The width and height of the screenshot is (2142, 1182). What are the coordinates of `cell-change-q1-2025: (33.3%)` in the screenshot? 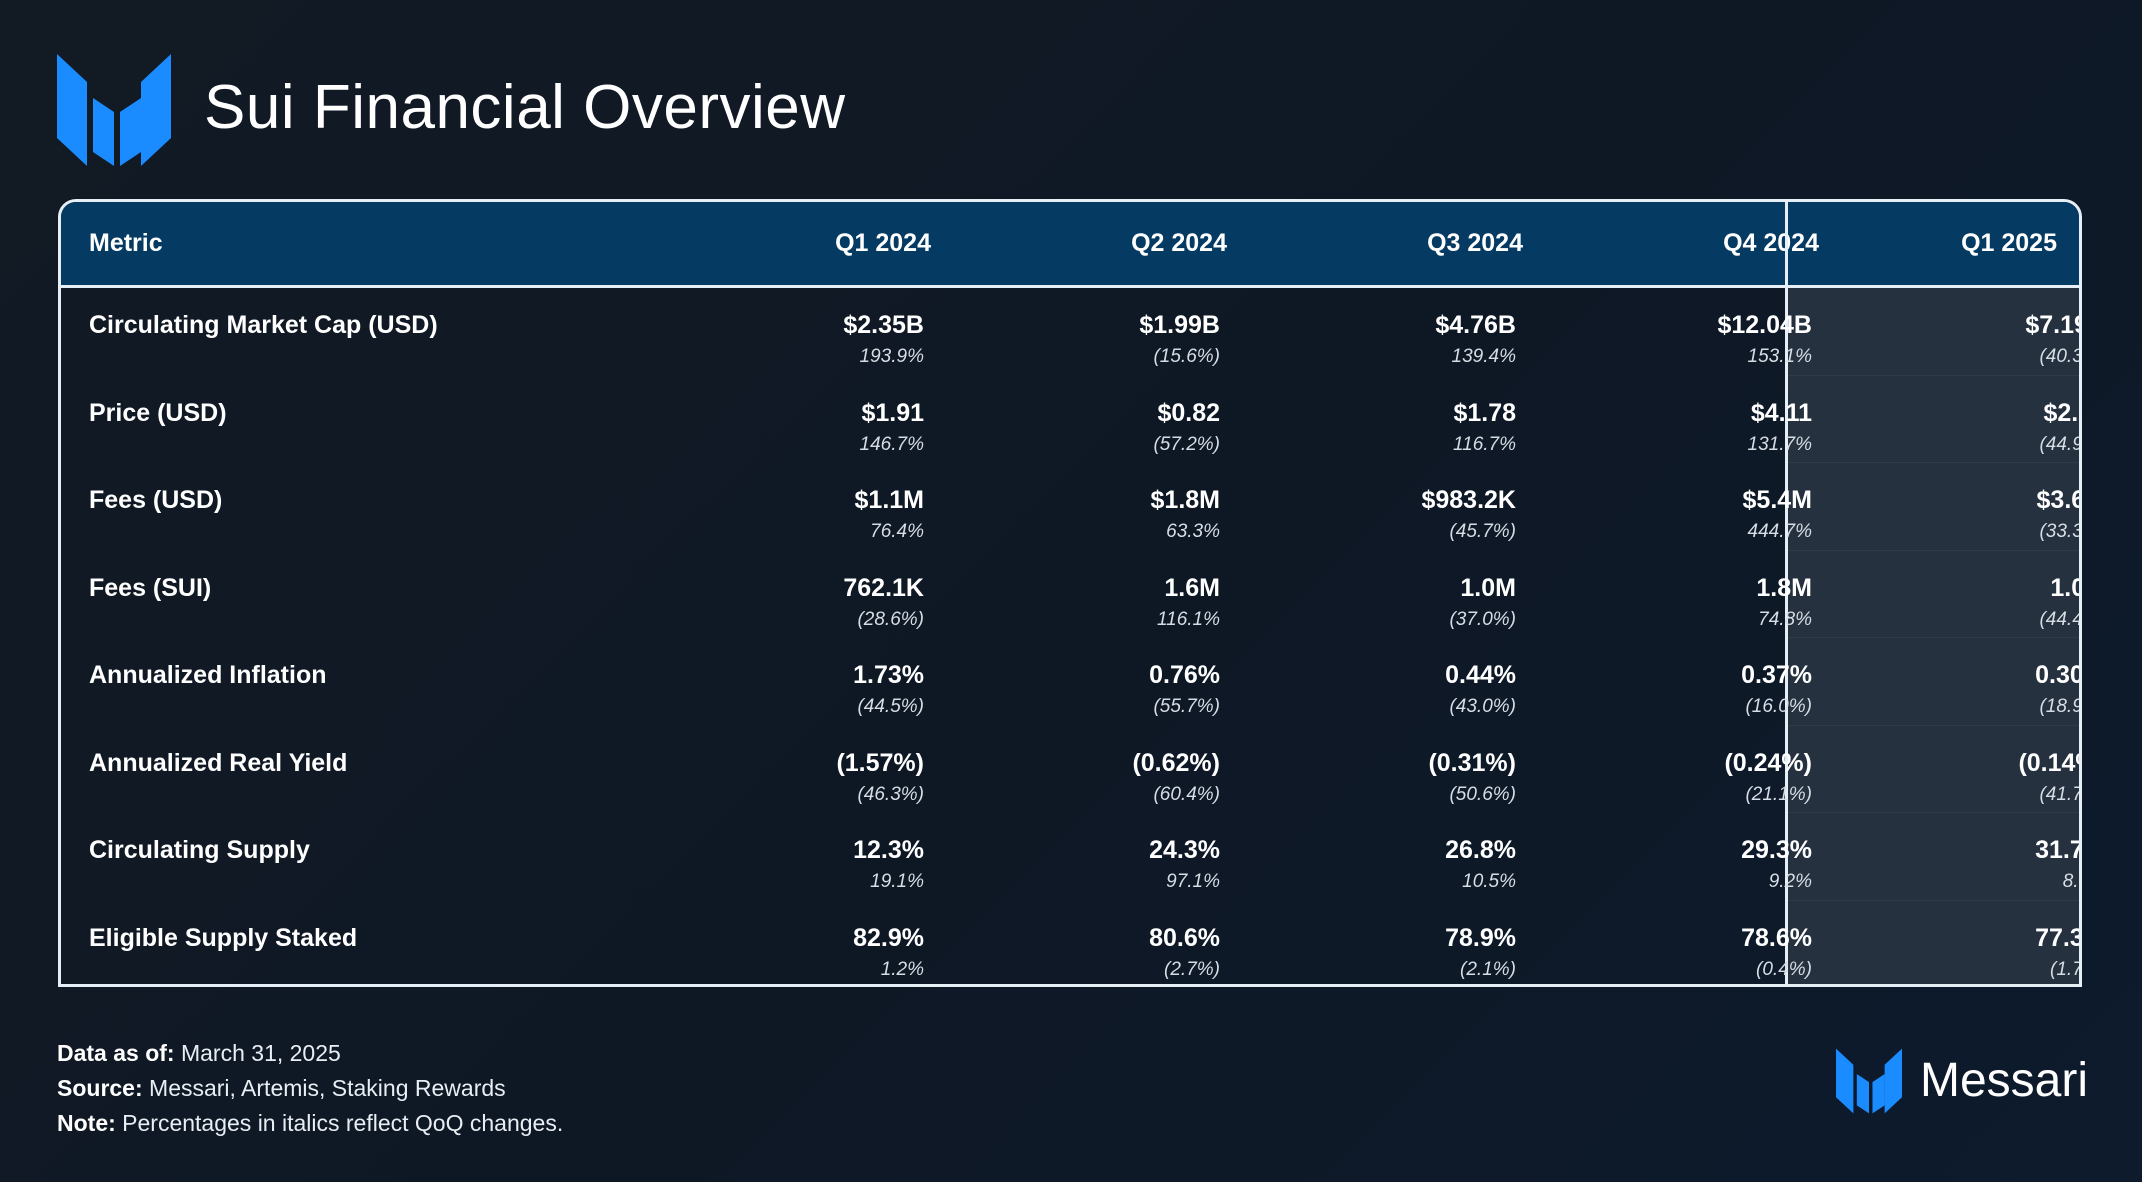 It's located at (2060, 531).